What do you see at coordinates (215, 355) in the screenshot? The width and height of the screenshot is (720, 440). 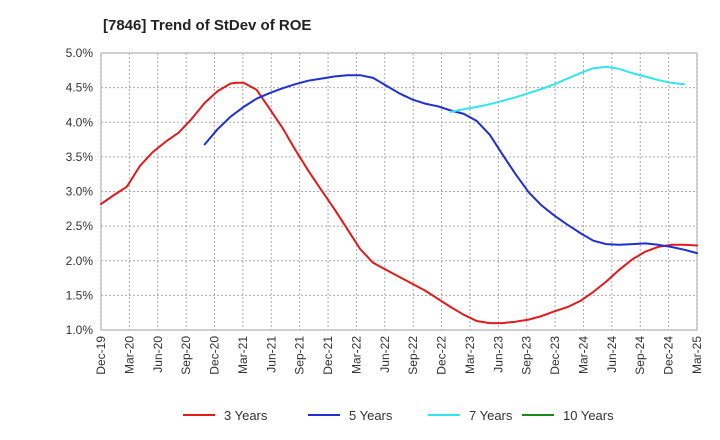 I see `x-tick-label: Dec-20` at bounding box center [215, 355].